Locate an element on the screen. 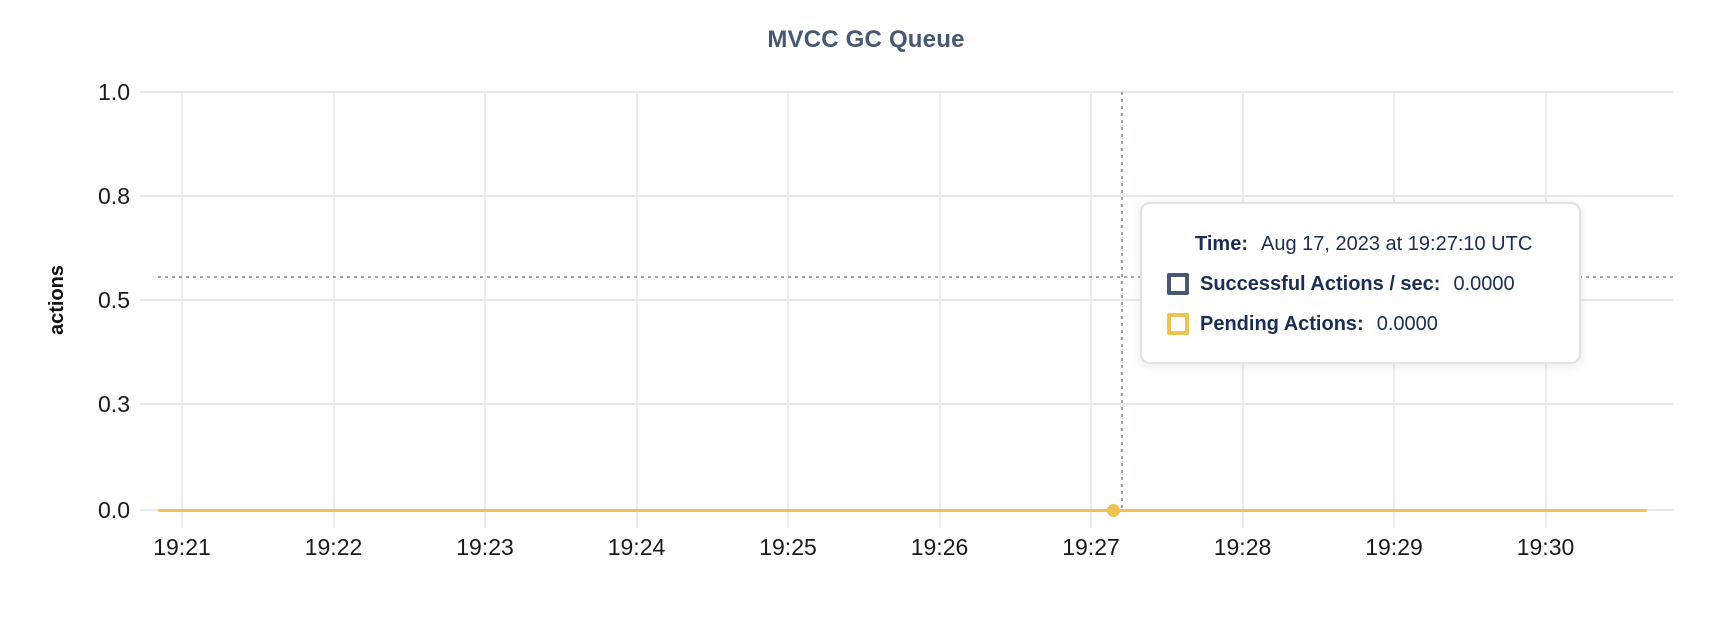  tooltip-successful-actions-row: Successful Actions / sec: 0.0000 is located at coordinates (1363, 284).